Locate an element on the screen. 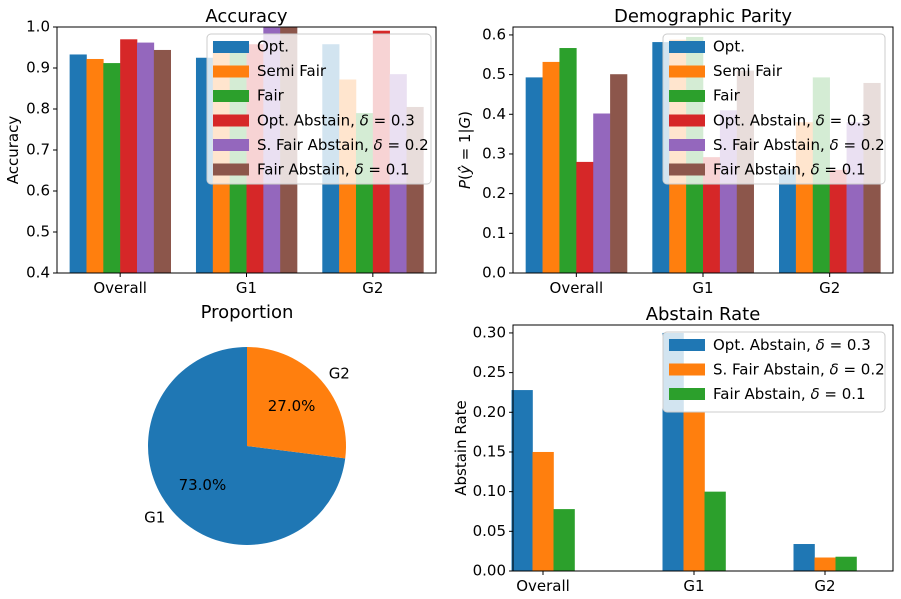 This screenshot has width=901, height=599. accuracy-ylabel: Accuracy is located at coordinates (13, 150).